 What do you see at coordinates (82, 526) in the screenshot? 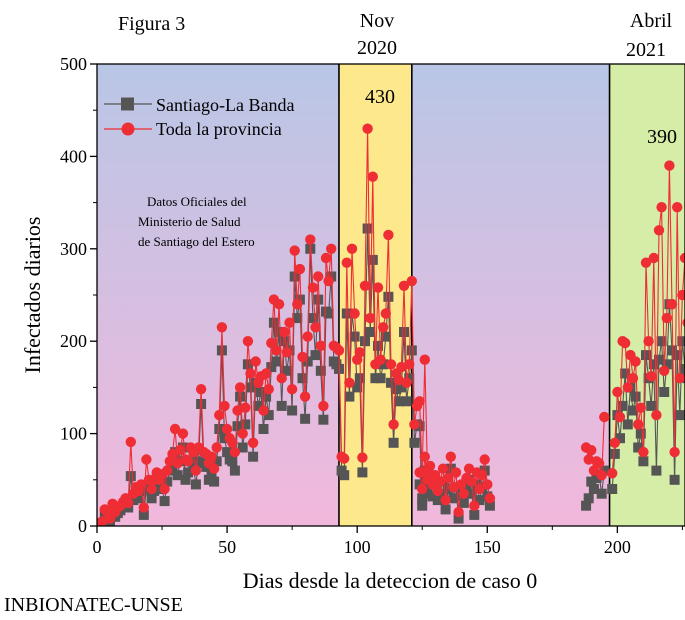
I see `y-tick-label: 0` at bounding box center [82, 526].